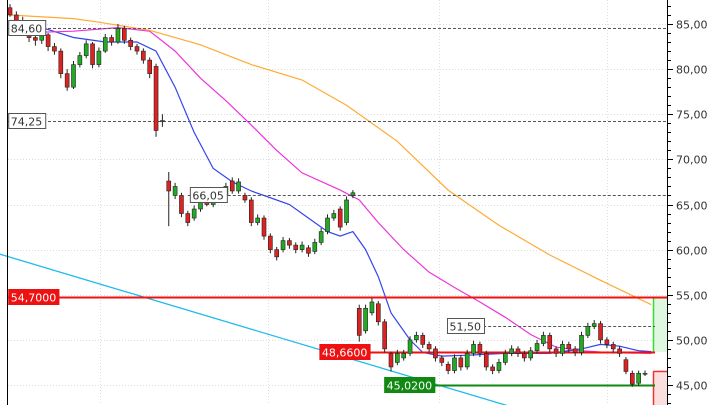  What do you see at coordinates (692, 296) in the screenshot?
I see `y-tick-label: 55,00` at bounding box center [692, 296].